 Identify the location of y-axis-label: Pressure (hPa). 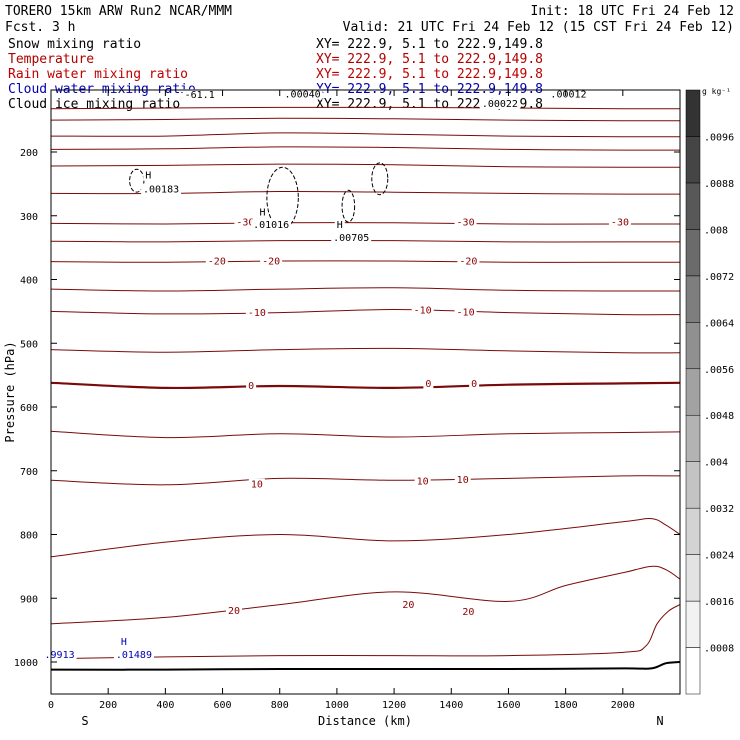
(10, 391).